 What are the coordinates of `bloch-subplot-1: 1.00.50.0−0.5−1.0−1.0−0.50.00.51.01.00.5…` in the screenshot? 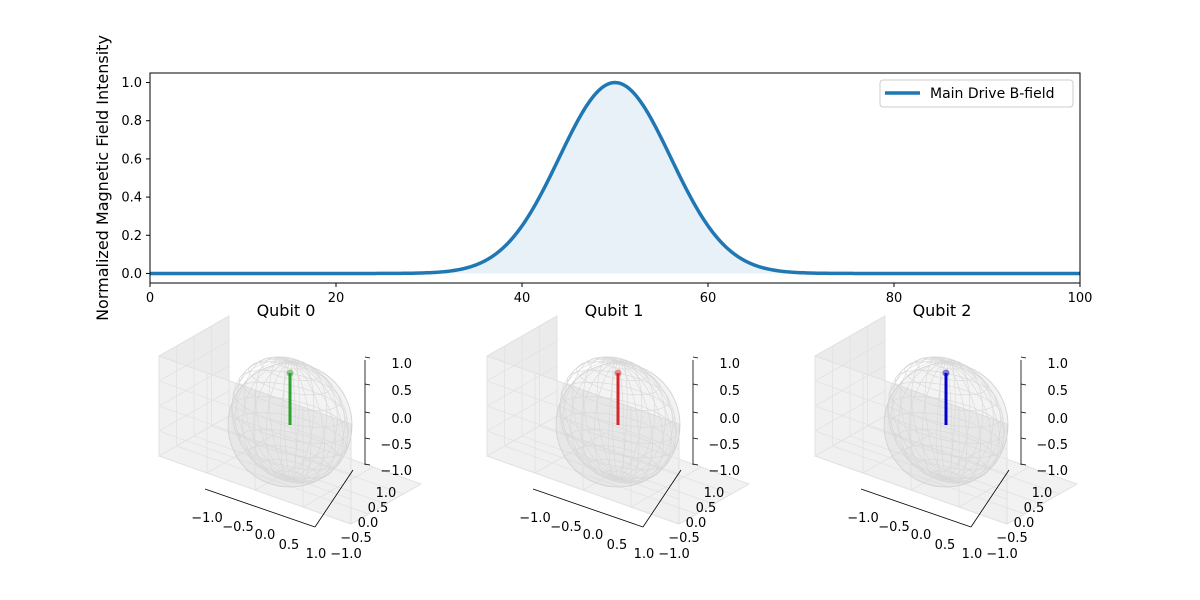 It's located at (618, 431).